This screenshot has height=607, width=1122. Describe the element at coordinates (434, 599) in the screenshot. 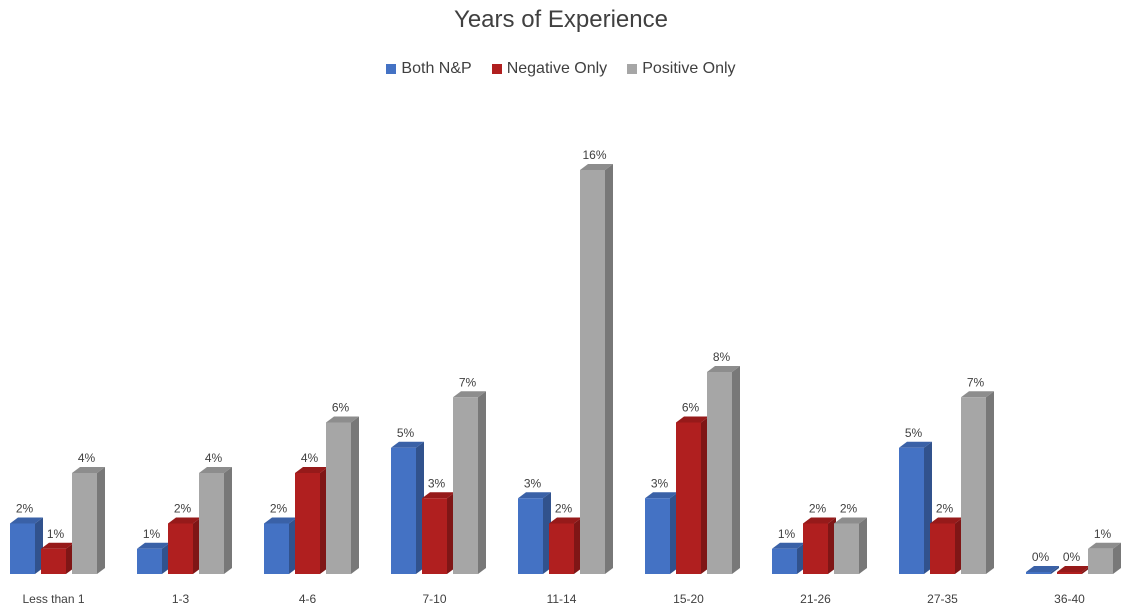

I see `category-label: 7-10` at that location.